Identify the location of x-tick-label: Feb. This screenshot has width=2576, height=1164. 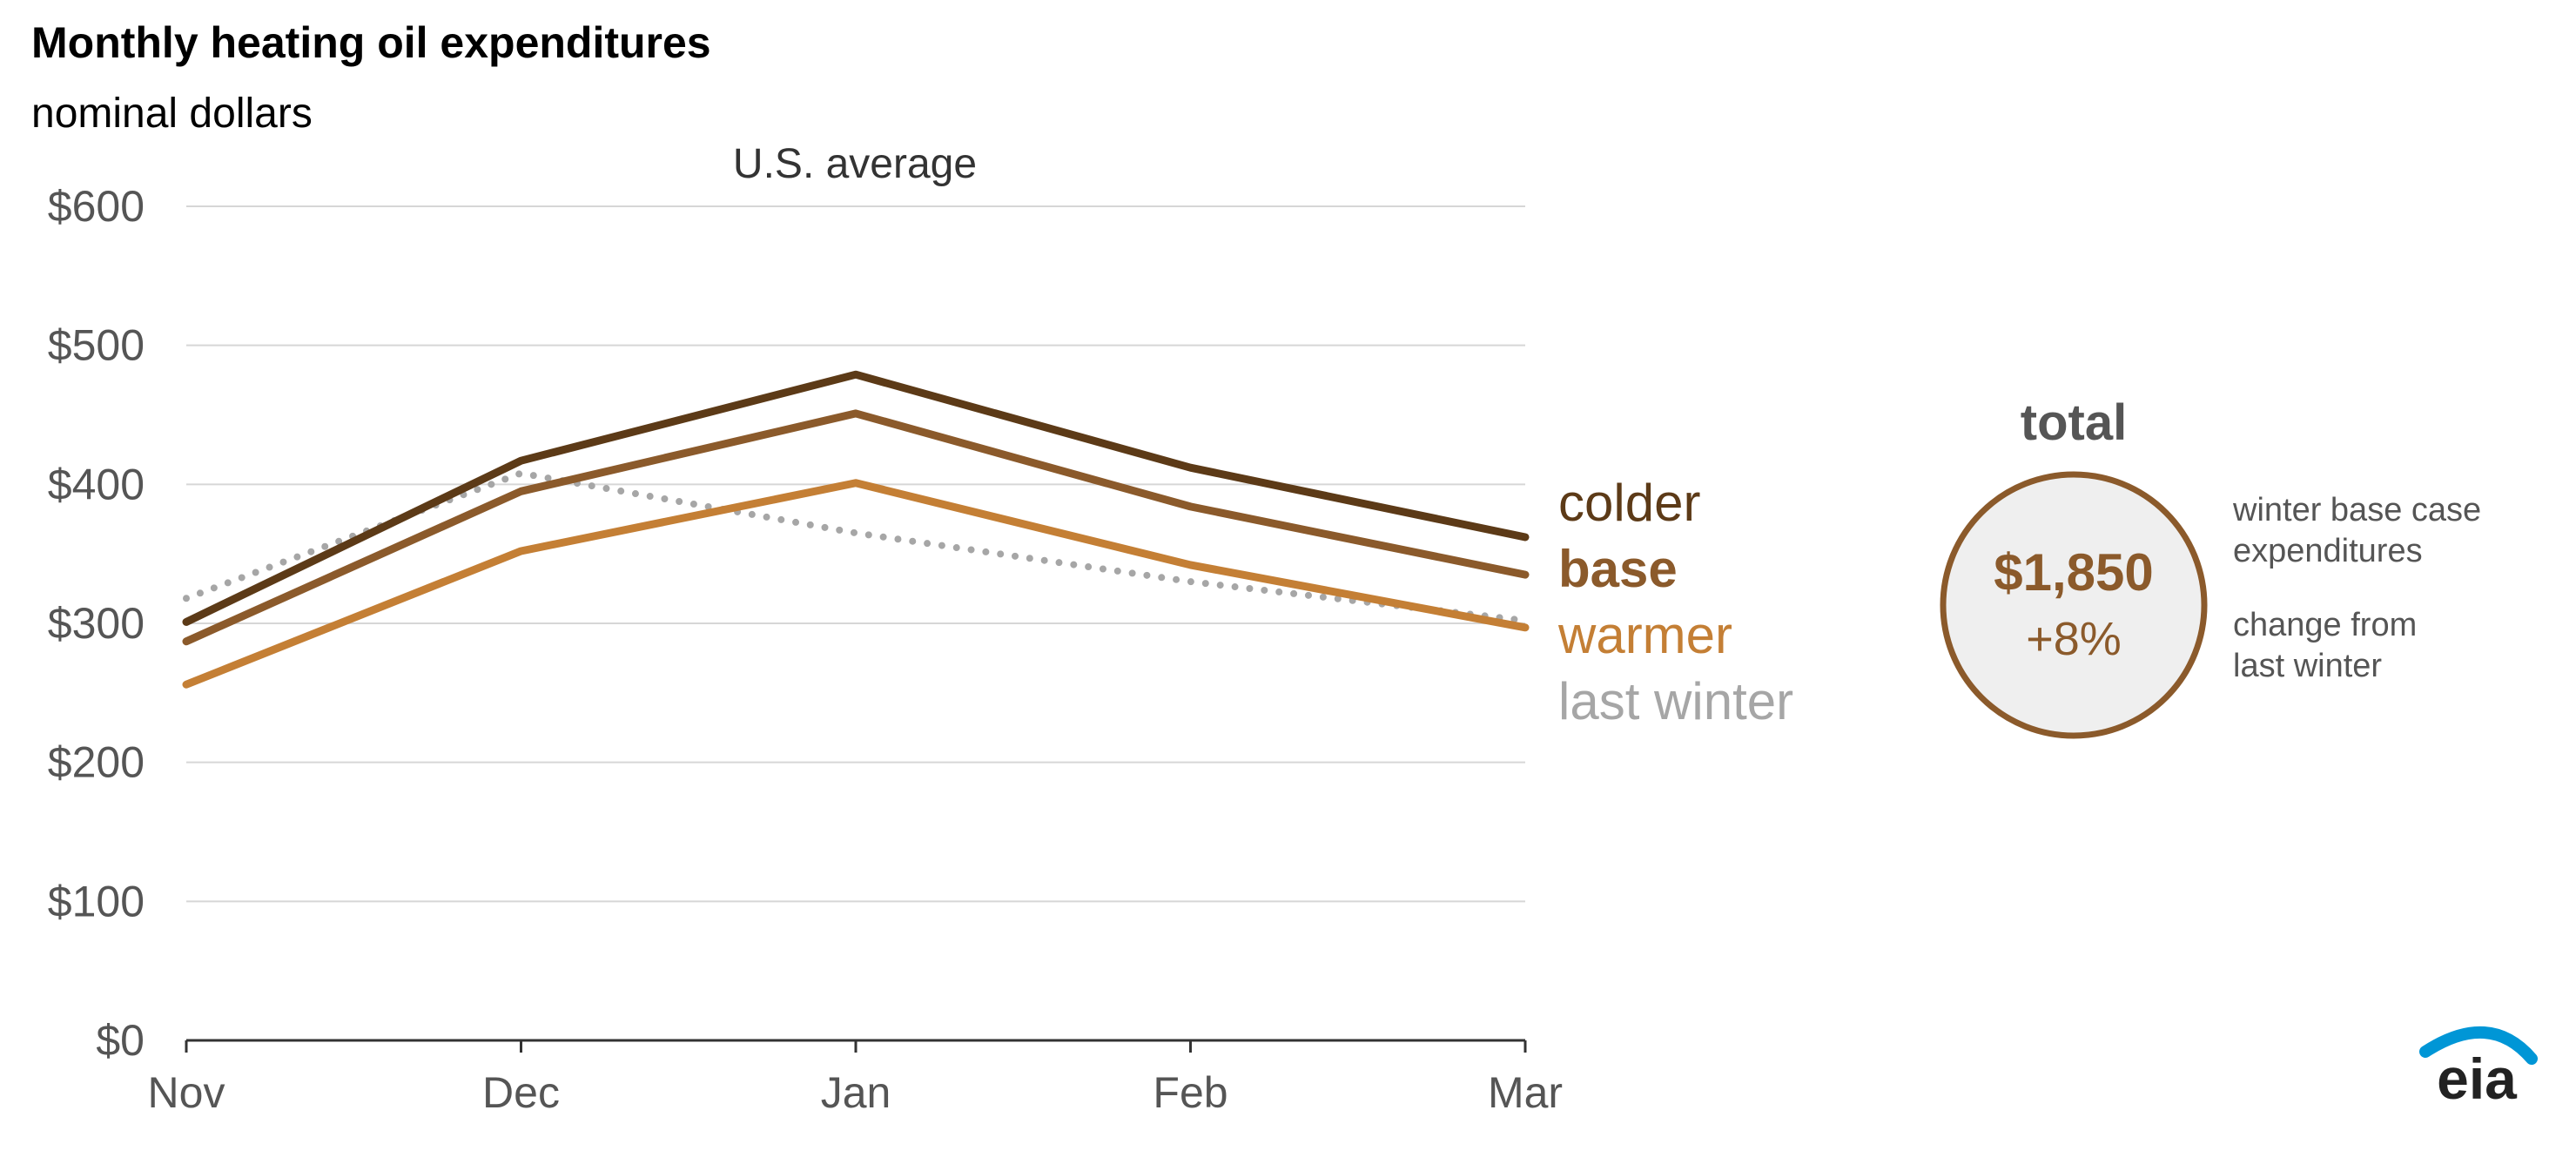
(1190, 1092).